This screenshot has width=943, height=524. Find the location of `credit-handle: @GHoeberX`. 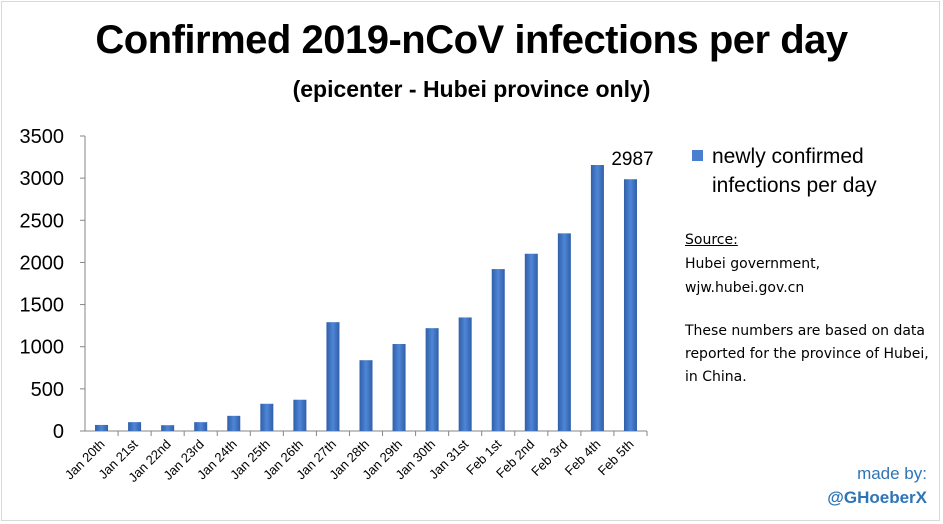

credit-handle: @GHoeberX is located at coordinates (877, 497).